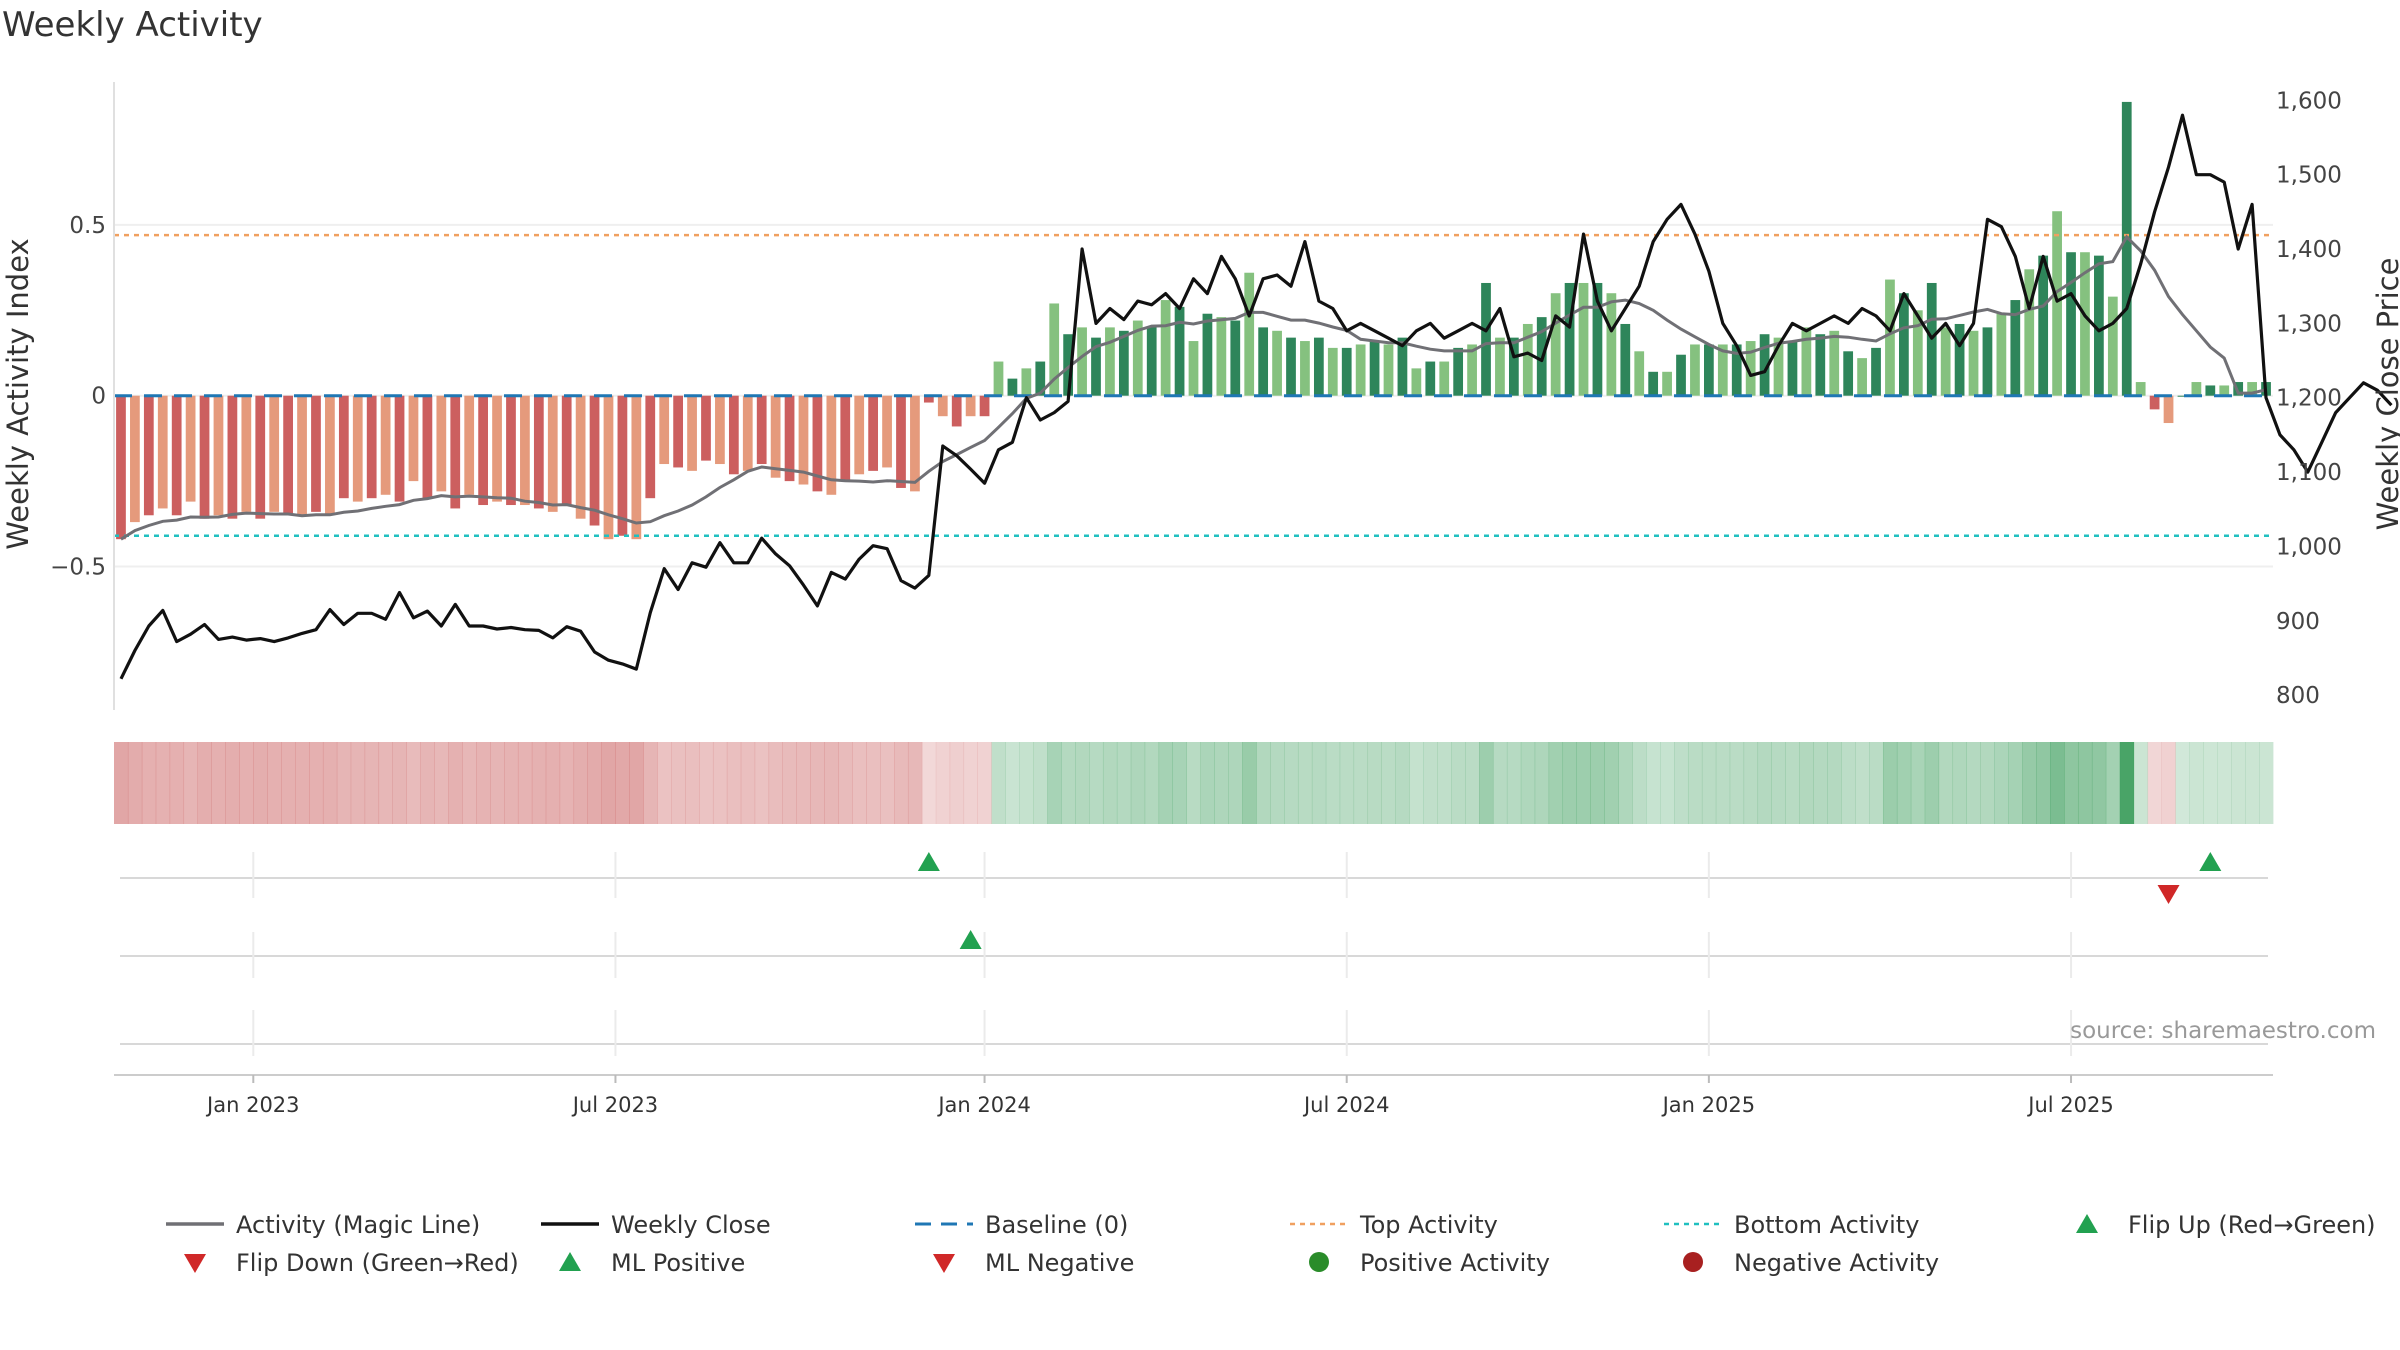 This screenshot has height=1350, width=2400. Describe the element at coordinates (18, 393) in the screenshot. I see `y-axis-title: Weekly Activity Index` at that location.